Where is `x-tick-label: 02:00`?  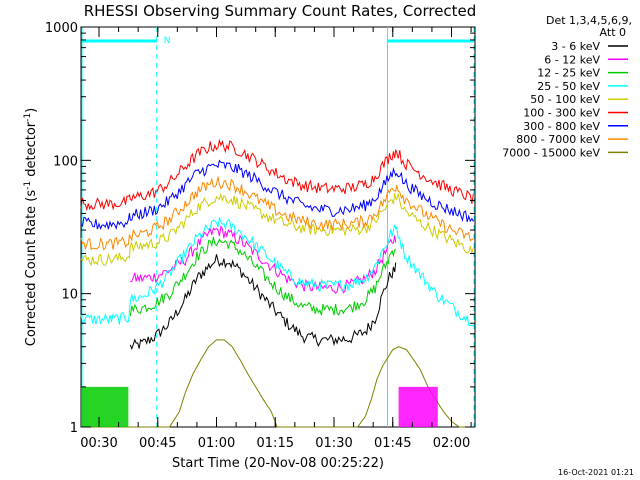
x-tick-label: 02:00 is located at coordinates (451, 443).